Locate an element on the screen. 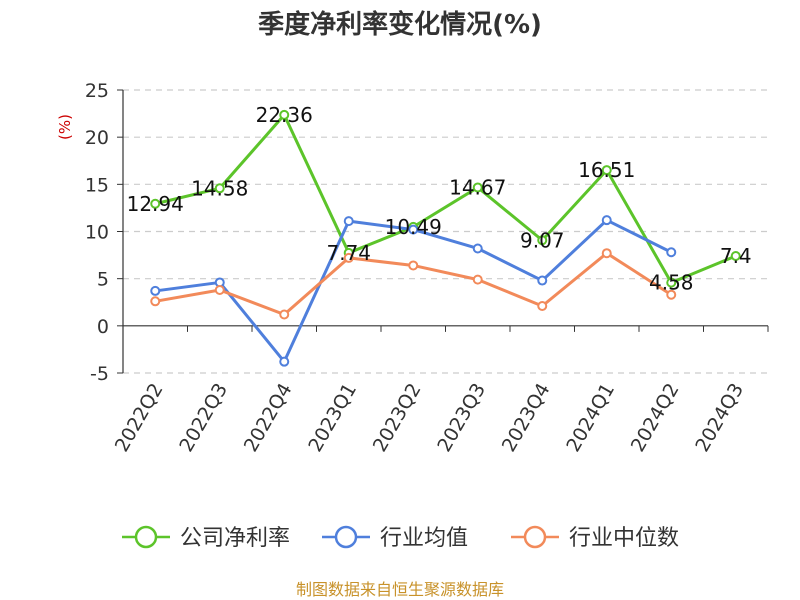  y-tick-label: 5 is located at coordinates (103, 280).